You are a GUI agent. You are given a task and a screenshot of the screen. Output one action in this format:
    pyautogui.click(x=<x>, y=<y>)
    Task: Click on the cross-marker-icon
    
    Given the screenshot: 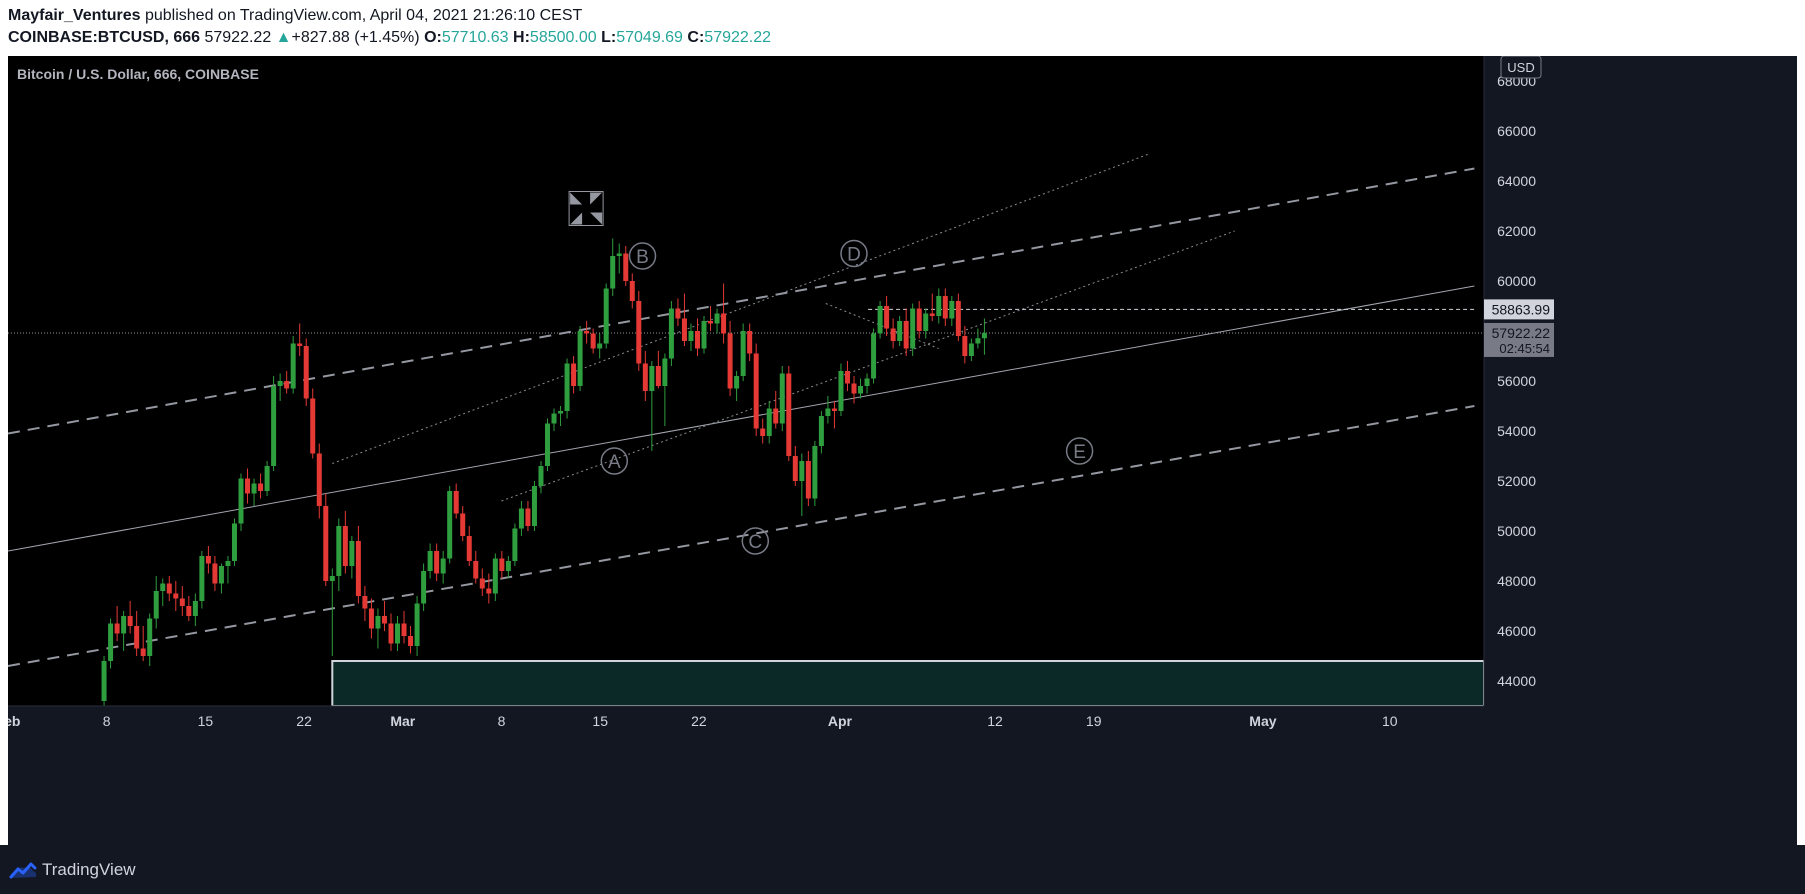 What is the action you would take?
    pyautogui.click(x=586, y=208)
    